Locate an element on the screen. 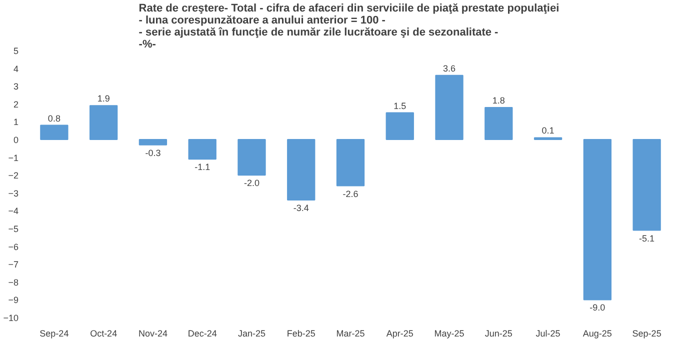  data-label: -2.0 is located at coordinates (252, 183).